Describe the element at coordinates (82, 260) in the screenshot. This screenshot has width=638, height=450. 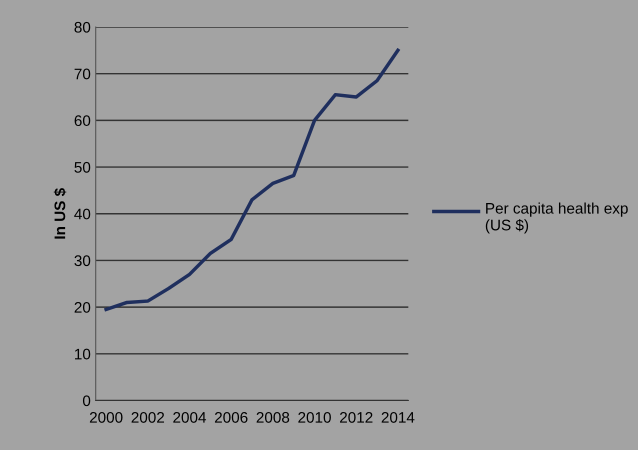
I see `y-tick-label: 30` at that location.